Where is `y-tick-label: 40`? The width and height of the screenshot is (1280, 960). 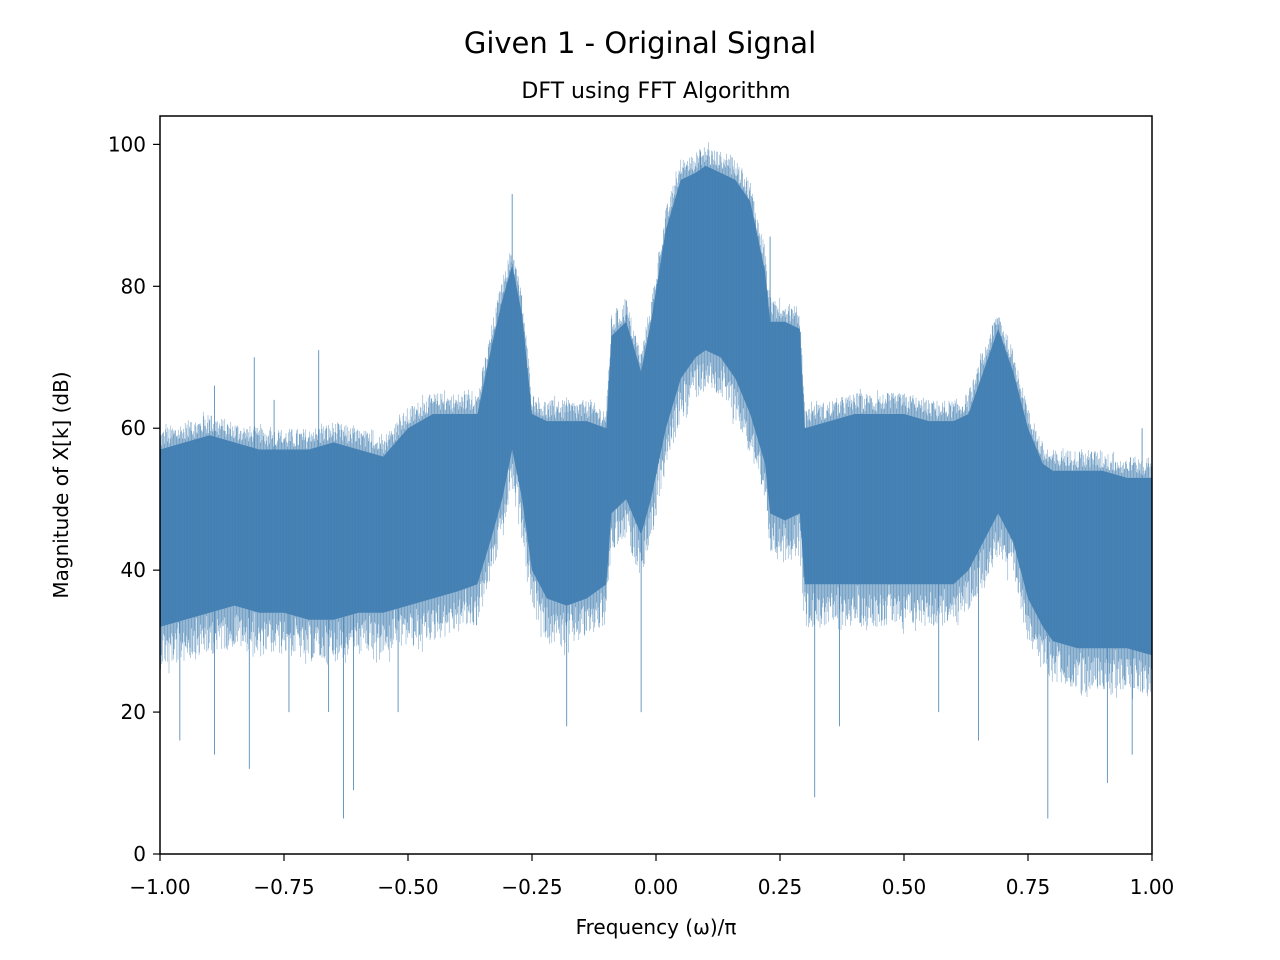 y-tick-label: 40 is located at coordinates (133, 570).